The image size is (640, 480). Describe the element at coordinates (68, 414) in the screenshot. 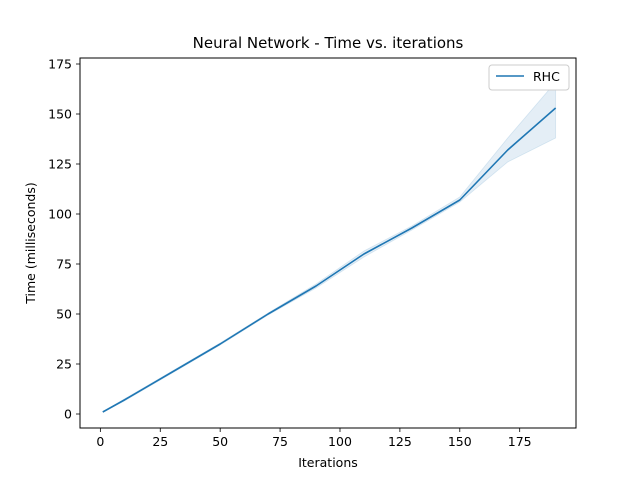

I see `y-tick-label: 0` at that location.